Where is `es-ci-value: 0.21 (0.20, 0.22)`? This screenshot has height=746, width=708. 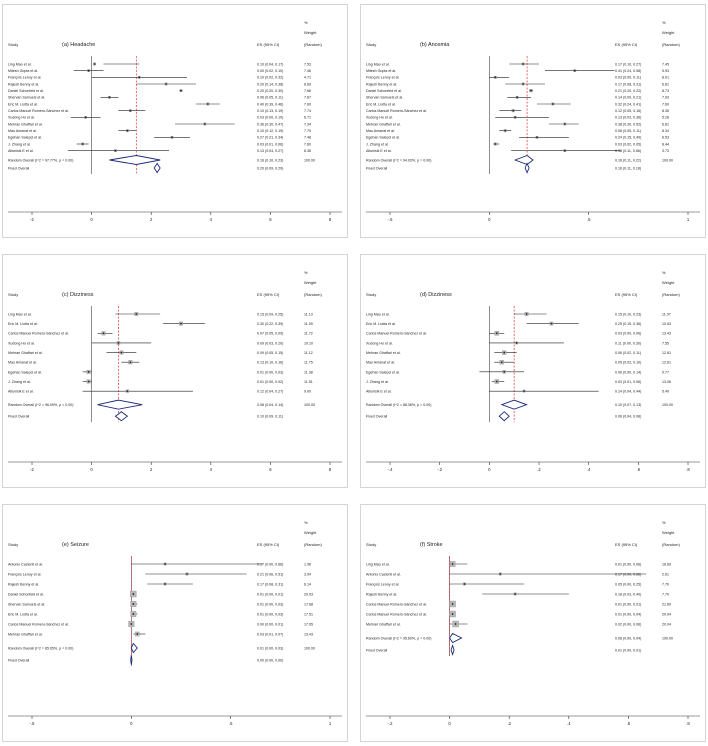
es-ci-value: 0.21 (0.20, 0.22) is located at coordinates (628, 91).